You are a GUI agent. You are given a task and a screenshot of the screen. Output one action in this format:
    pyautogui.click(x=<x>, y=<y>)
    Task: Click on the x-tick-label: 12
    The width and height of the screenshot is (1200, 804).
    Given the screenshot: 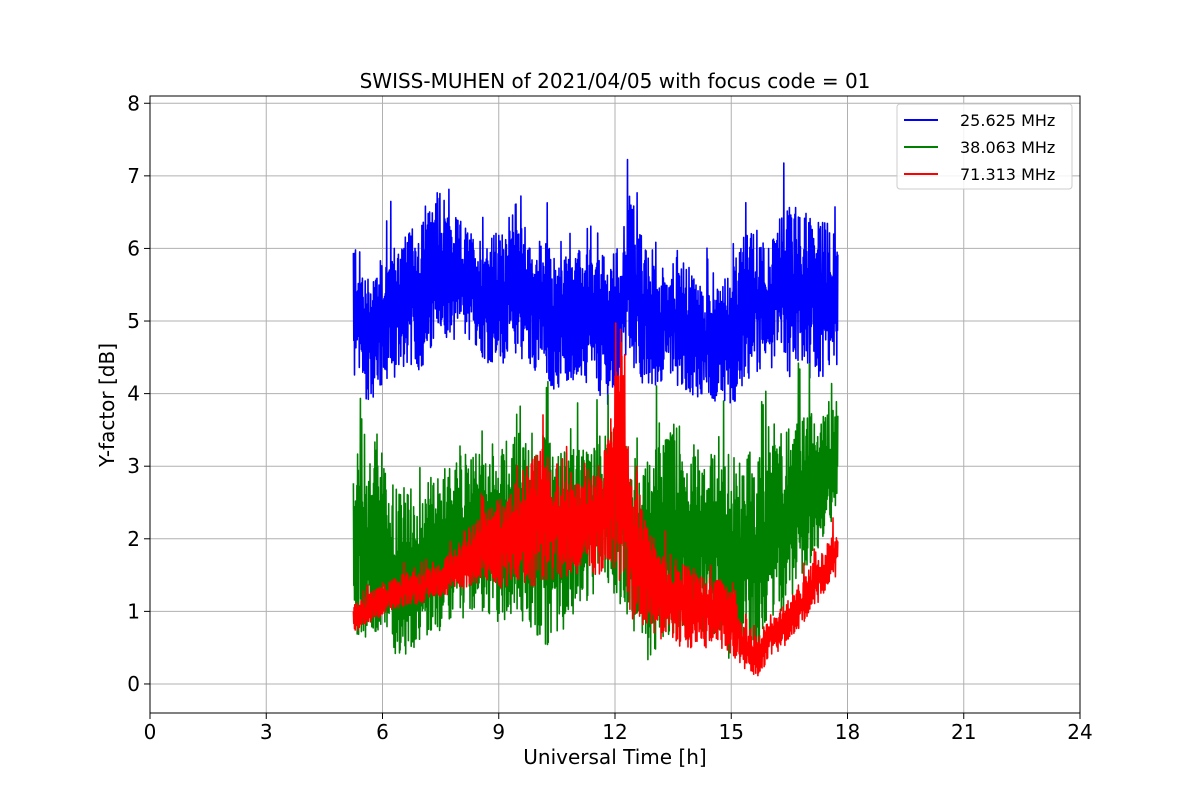 What is the action you would take?
    pyautogui.click(x=614, y=732)
    